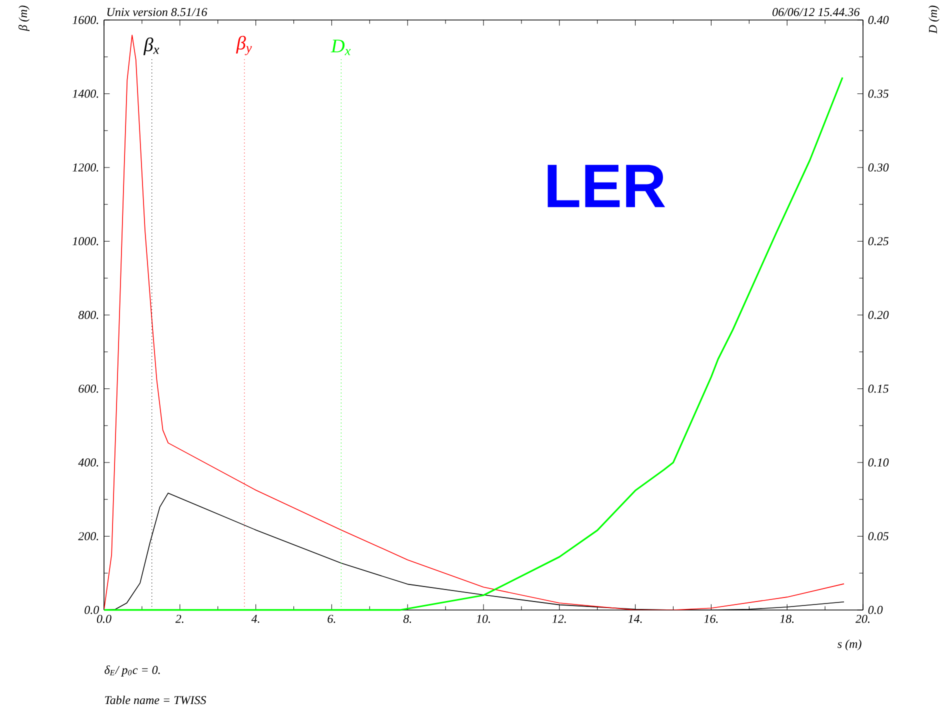  What do you see at coordinates (878, 536) in the screenshot?
I see `y2-tick-label: 0.05` at bounding box center [878, 536].